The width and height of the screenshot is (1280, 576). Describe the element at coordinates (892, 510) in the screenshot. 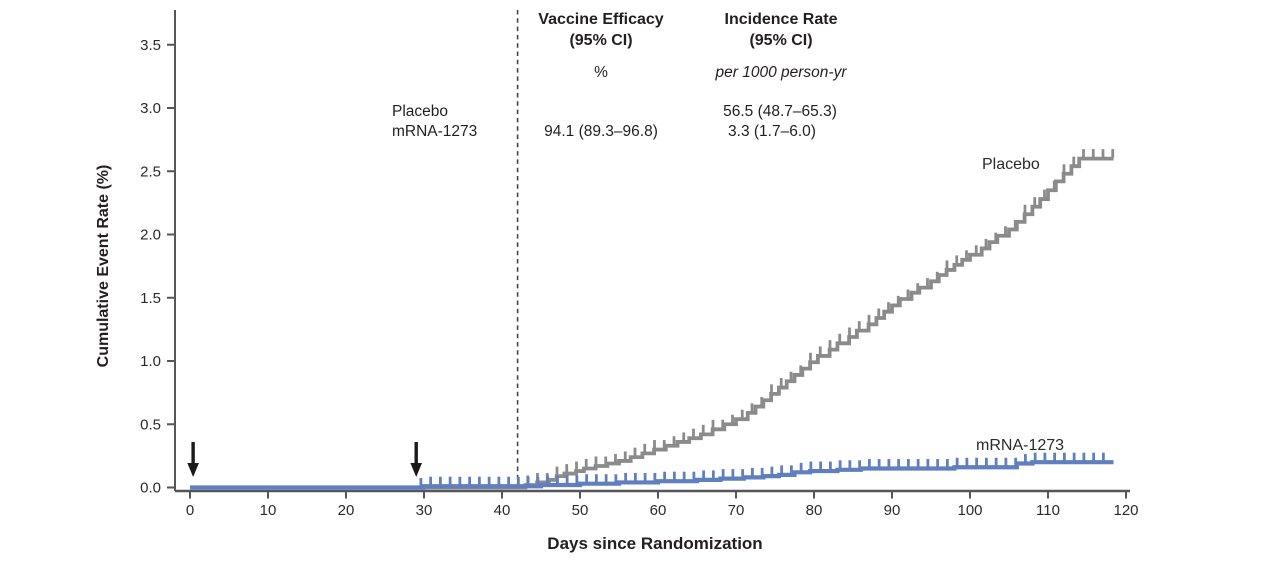

I see `x-tick-label: 90` at that location.